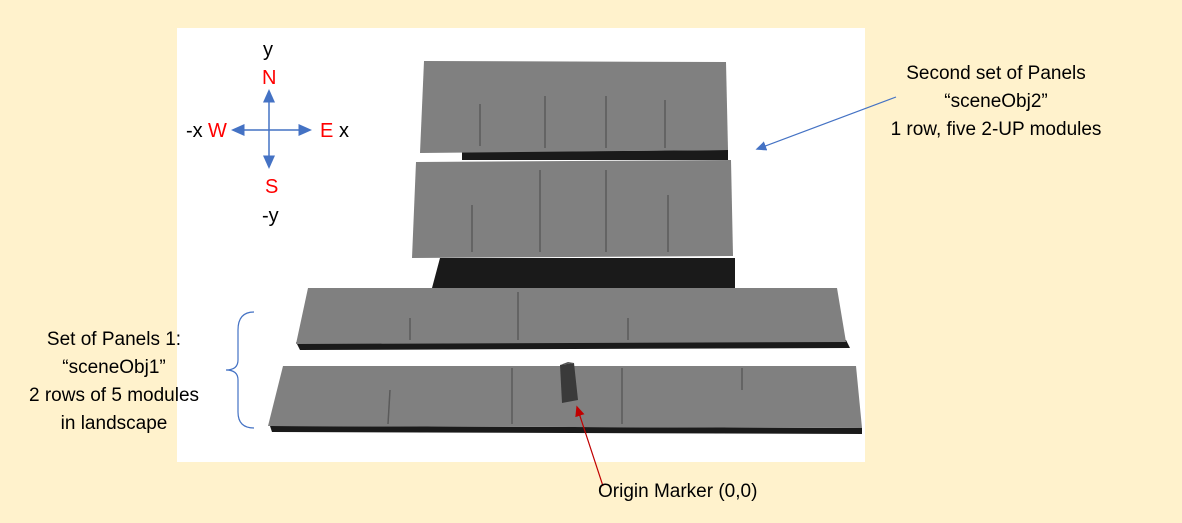 The image size is (1182, 523). Describe the element at coordinates (996, 73) in the screenshot. I see `sceneobj2-line1: Second set of Panels` at that location.